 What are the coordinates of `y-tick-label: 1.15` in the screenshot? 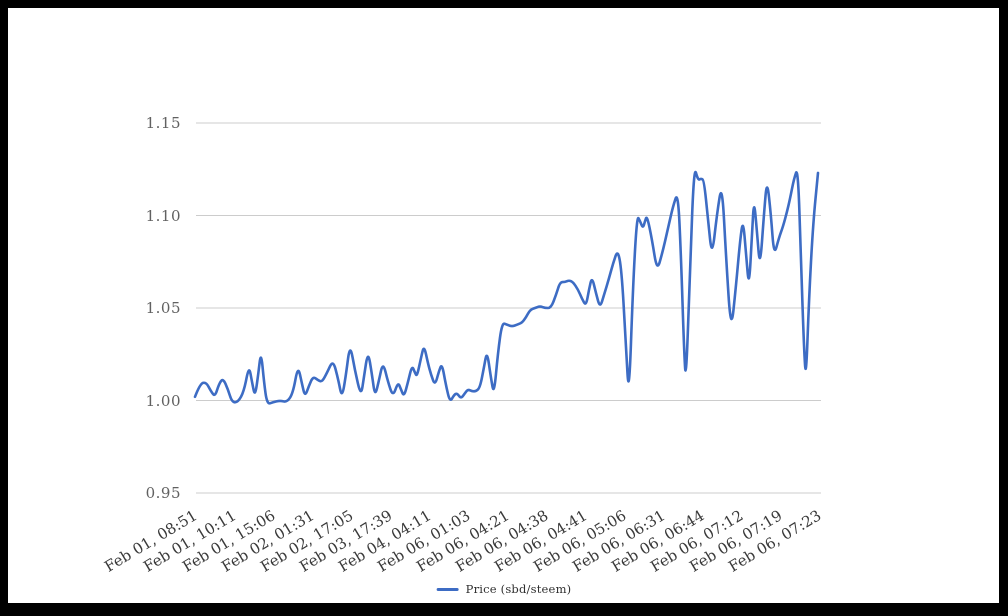 It's located at (163, 123).